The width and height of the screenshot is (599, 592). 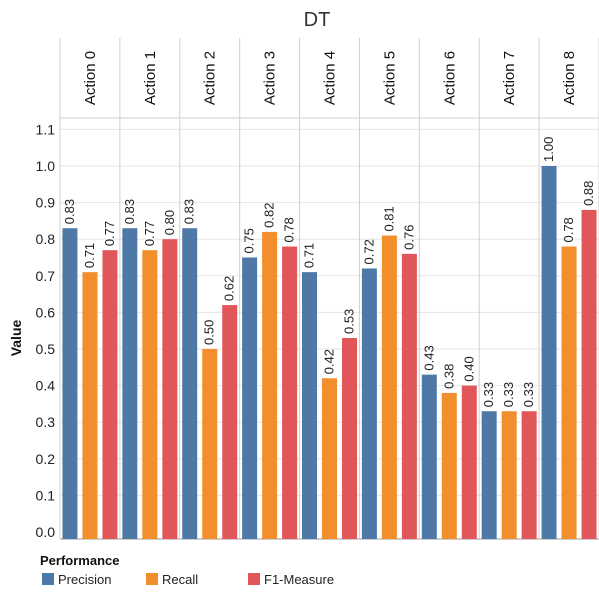 I want to click on legend-item-precision: Precision, so click(x=76, y=580).